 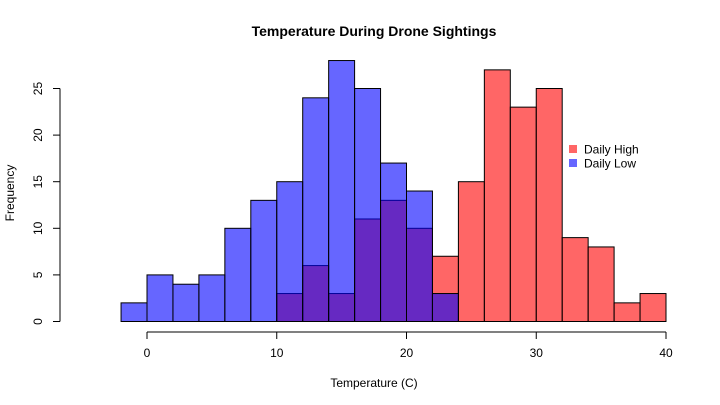 I want to click on x-tick-label: 0, so click(x=147, y=353).